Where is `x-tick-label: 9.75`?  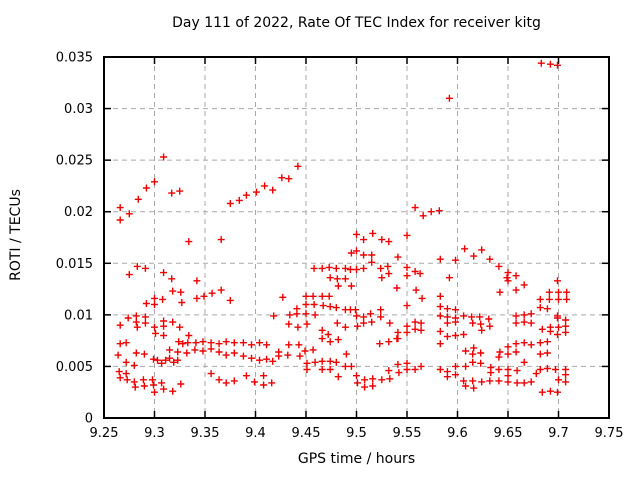 x-tick-label: 9.75 is located at coordinates (609, 433).